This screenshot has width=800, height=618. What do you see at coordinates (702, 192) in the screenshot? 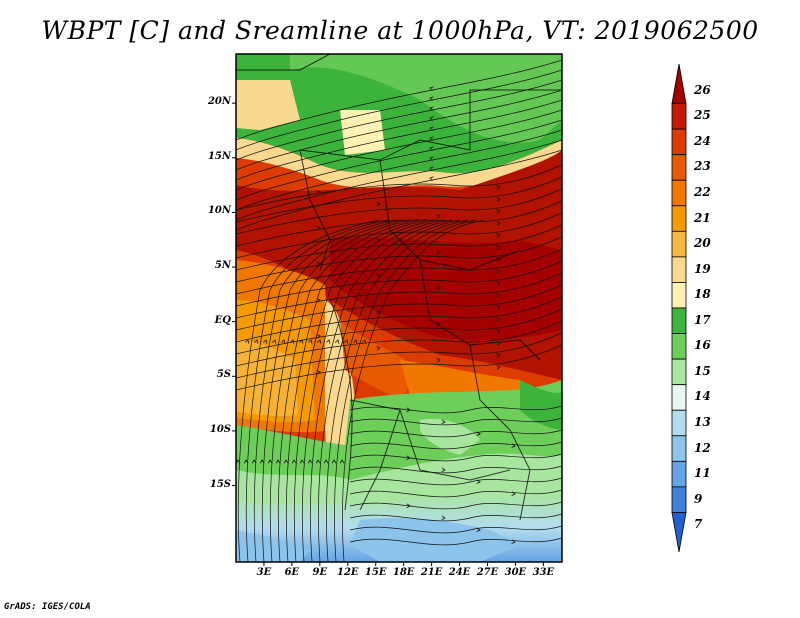
I see `colorbar-label: 22` at bounding box center [702, 192].